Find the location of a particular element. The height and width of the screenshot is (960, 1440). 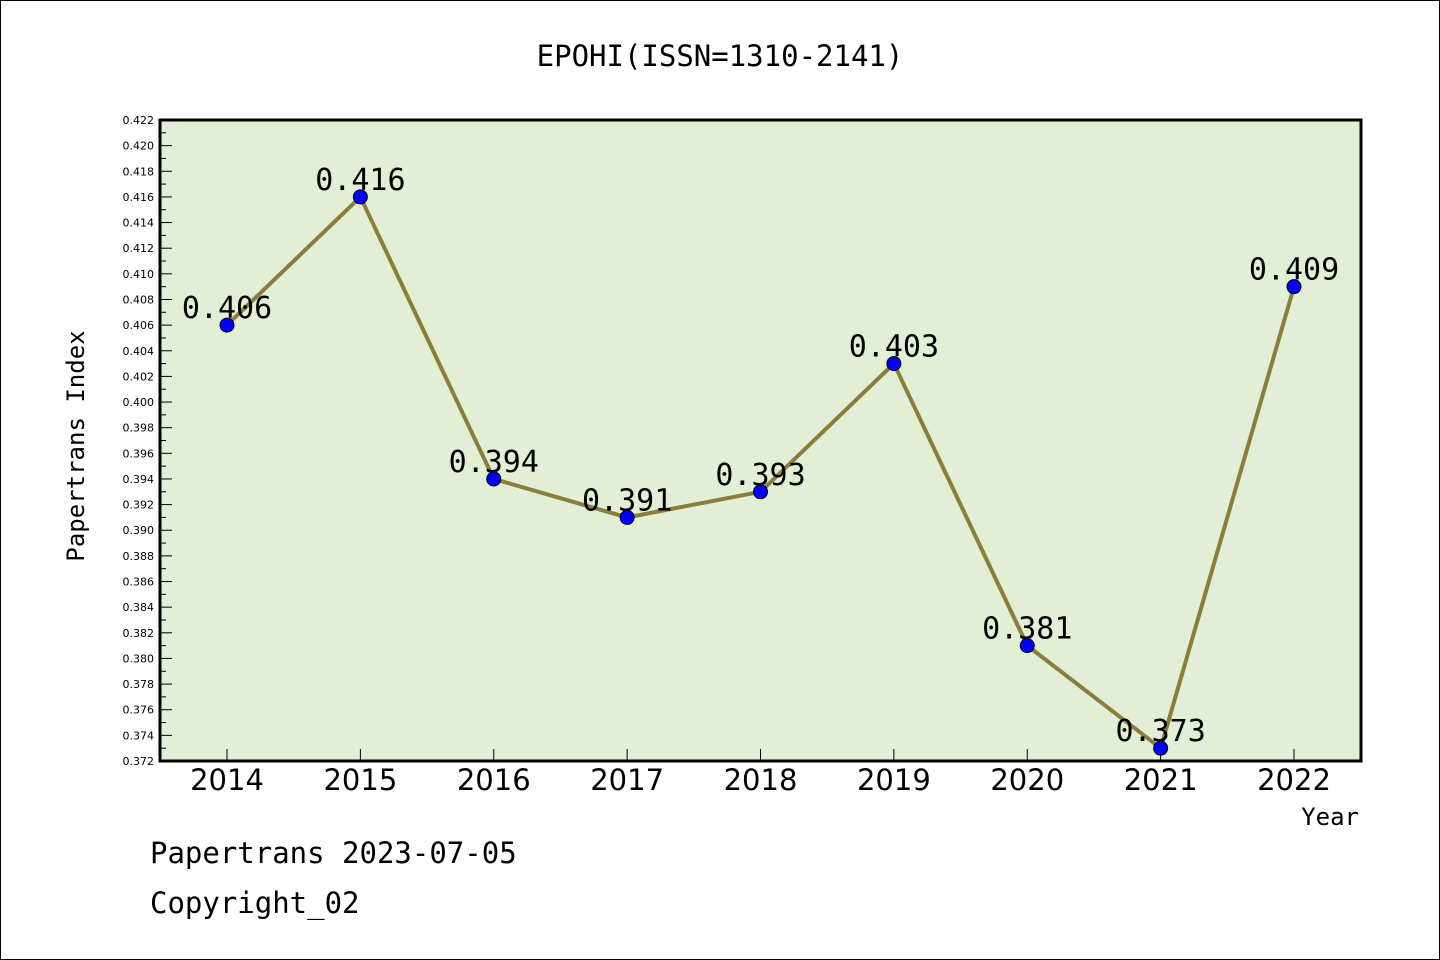

y-axis-label: Papertrans Index is located at coordinates (76, 445).